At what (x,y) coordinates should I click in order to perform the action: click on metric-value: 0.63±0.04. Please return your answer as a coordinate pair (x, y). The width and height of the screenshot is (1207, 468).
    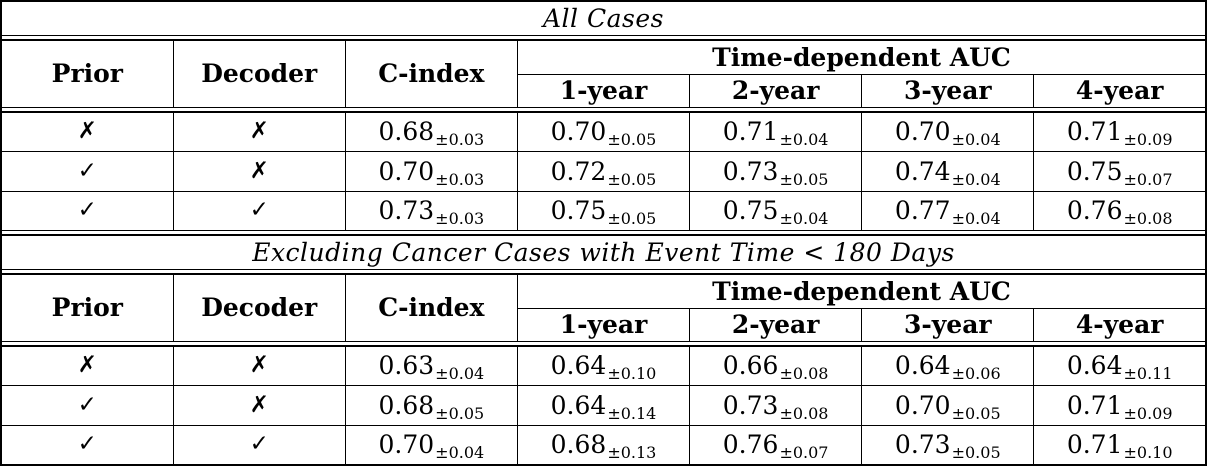
    Looking at the image, I should click on (431, 366).